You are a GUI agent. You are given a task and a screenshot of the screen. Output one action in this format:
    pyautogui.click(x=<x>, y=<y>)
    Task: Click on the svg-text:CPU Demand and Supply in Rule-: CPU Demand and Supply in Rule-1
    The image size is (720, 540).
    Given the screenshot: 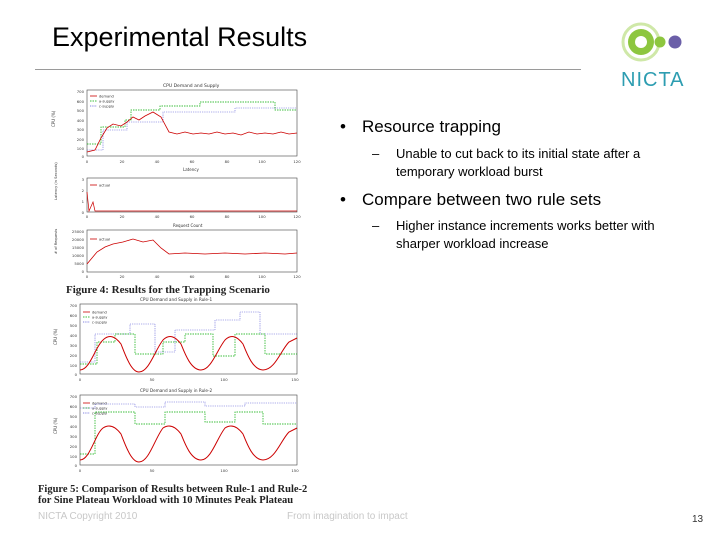 What is the action you would take?
    pyautogui.click(x=176, y=299)
    